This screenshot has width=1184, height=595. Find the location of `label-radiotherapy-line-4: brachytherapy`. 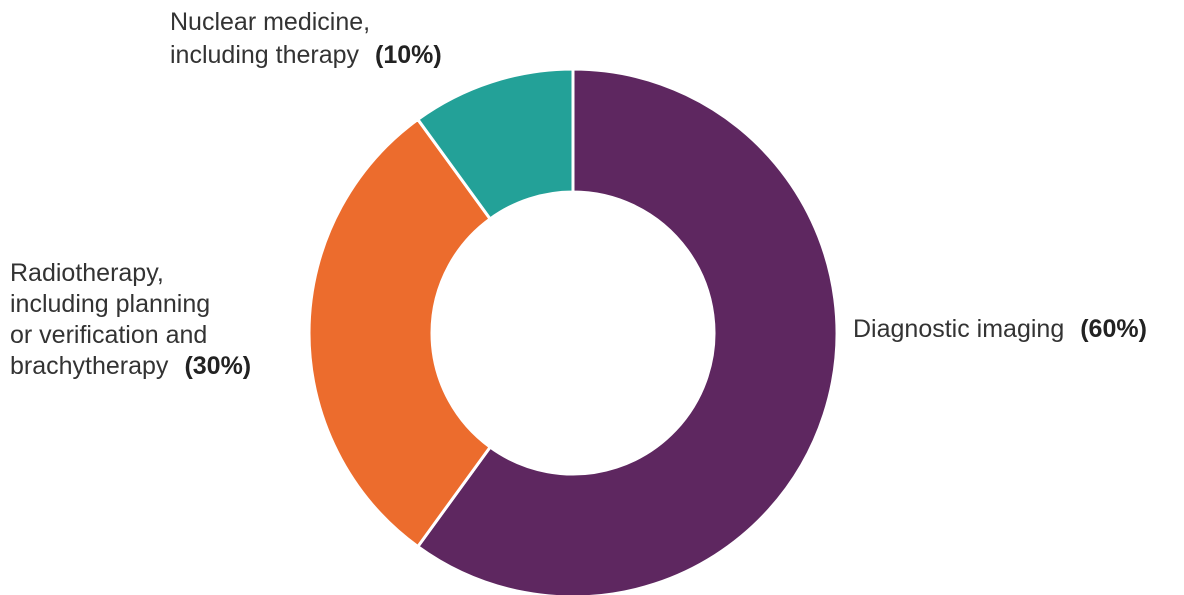

label-radiotherapy-line-4: brachytherapy is located at coordinates (89, 366).